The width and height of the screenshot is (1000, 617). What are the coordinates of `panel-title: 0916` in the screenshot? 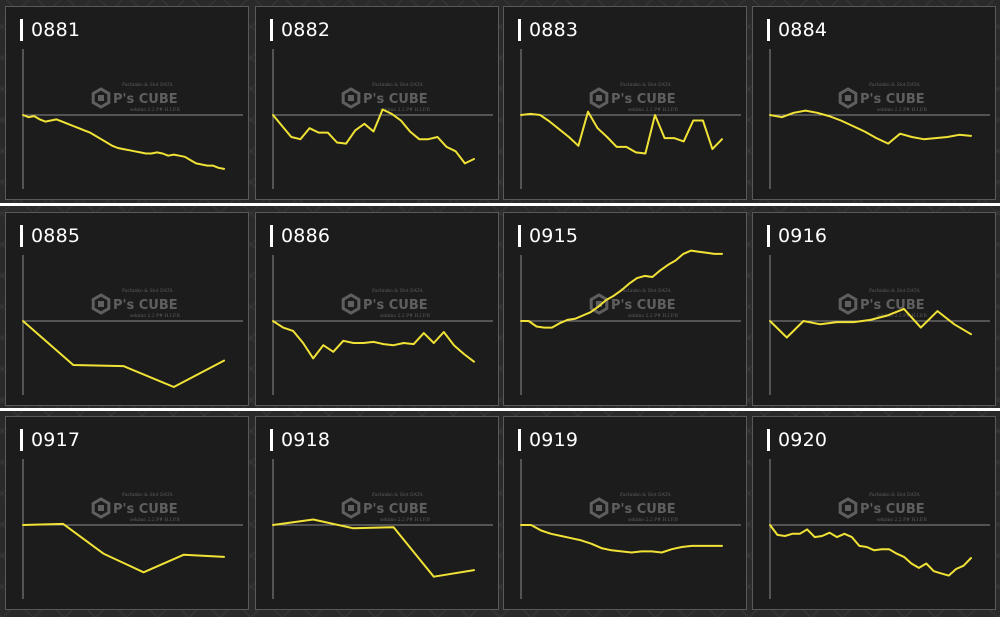 It's located at (797, 236).